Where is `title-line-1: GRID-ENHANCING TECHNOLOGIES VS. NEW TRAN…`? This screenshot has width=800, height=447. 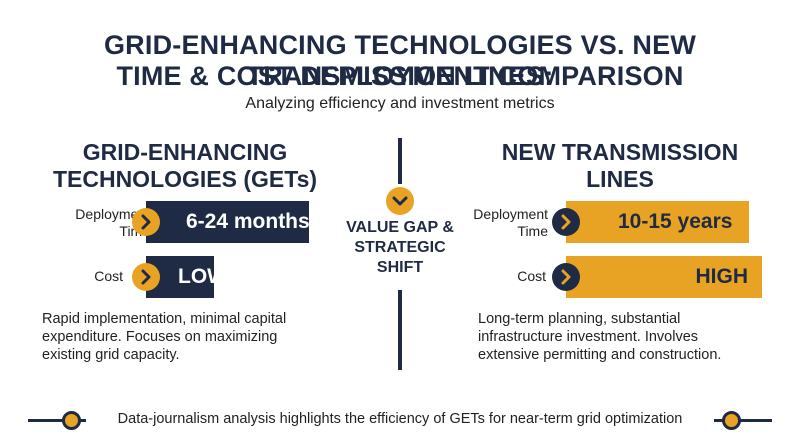 title-line-1: GRID-ENHANCING TECHNOLOGIES VS. NEW TRAN… is located at coordinates (400, 60).